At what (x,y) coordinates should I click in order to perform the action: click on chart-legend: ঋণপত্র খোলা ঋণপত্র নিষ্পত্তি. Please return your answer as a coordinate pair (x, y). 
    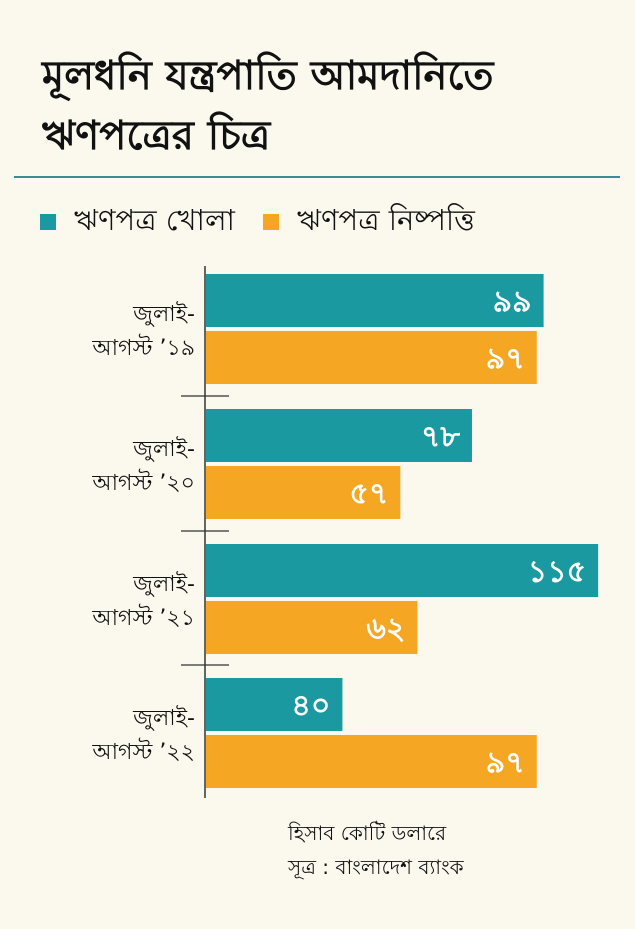
    Looking at the image, I should click on (271, 222).